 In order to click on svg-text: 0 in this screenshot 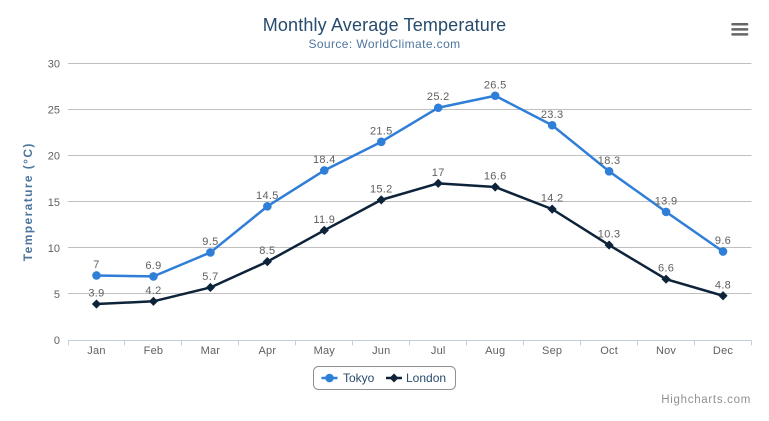, I will do `click(57, 341)`.